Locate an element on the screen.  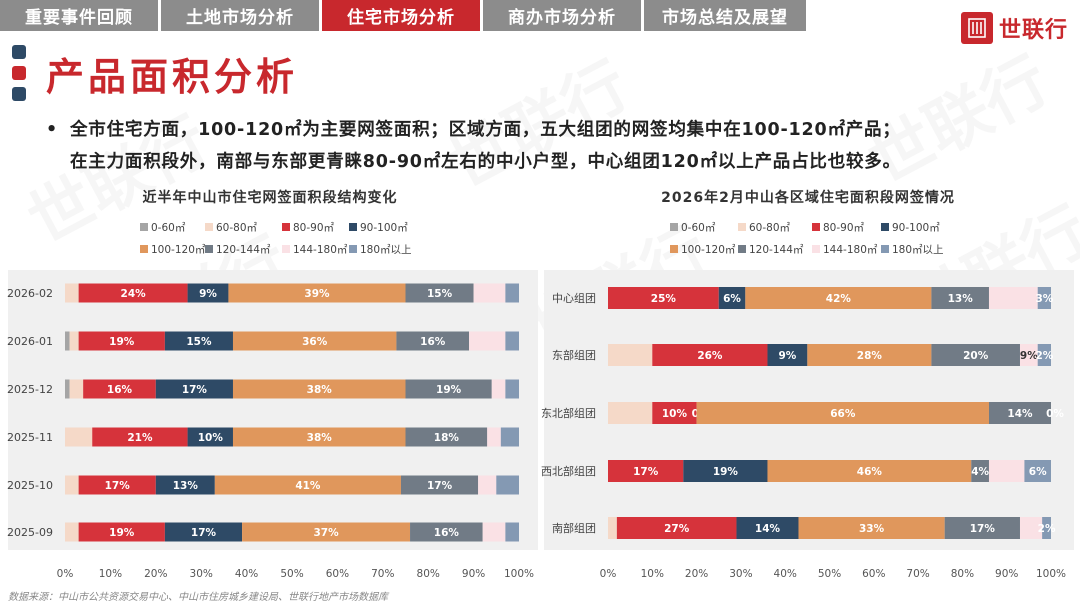
category-label: 2026-01 is located at coordinates (30, 341).